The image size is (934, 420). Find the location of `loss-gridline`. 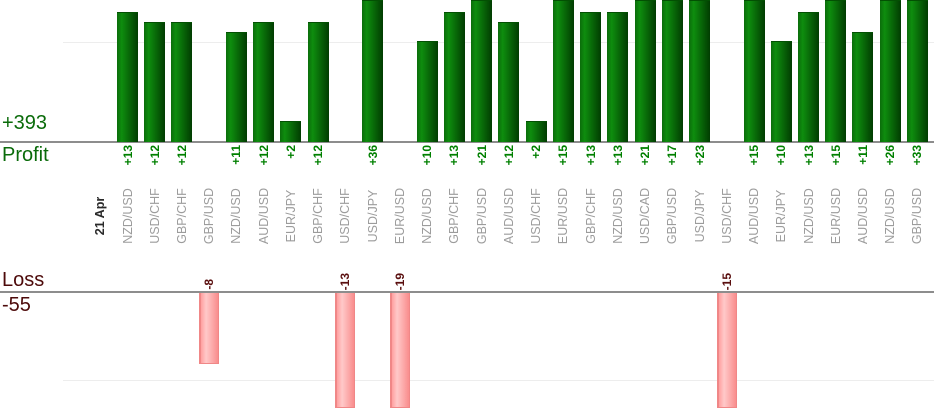

loss-gridline is located at coordinates (498, 380).